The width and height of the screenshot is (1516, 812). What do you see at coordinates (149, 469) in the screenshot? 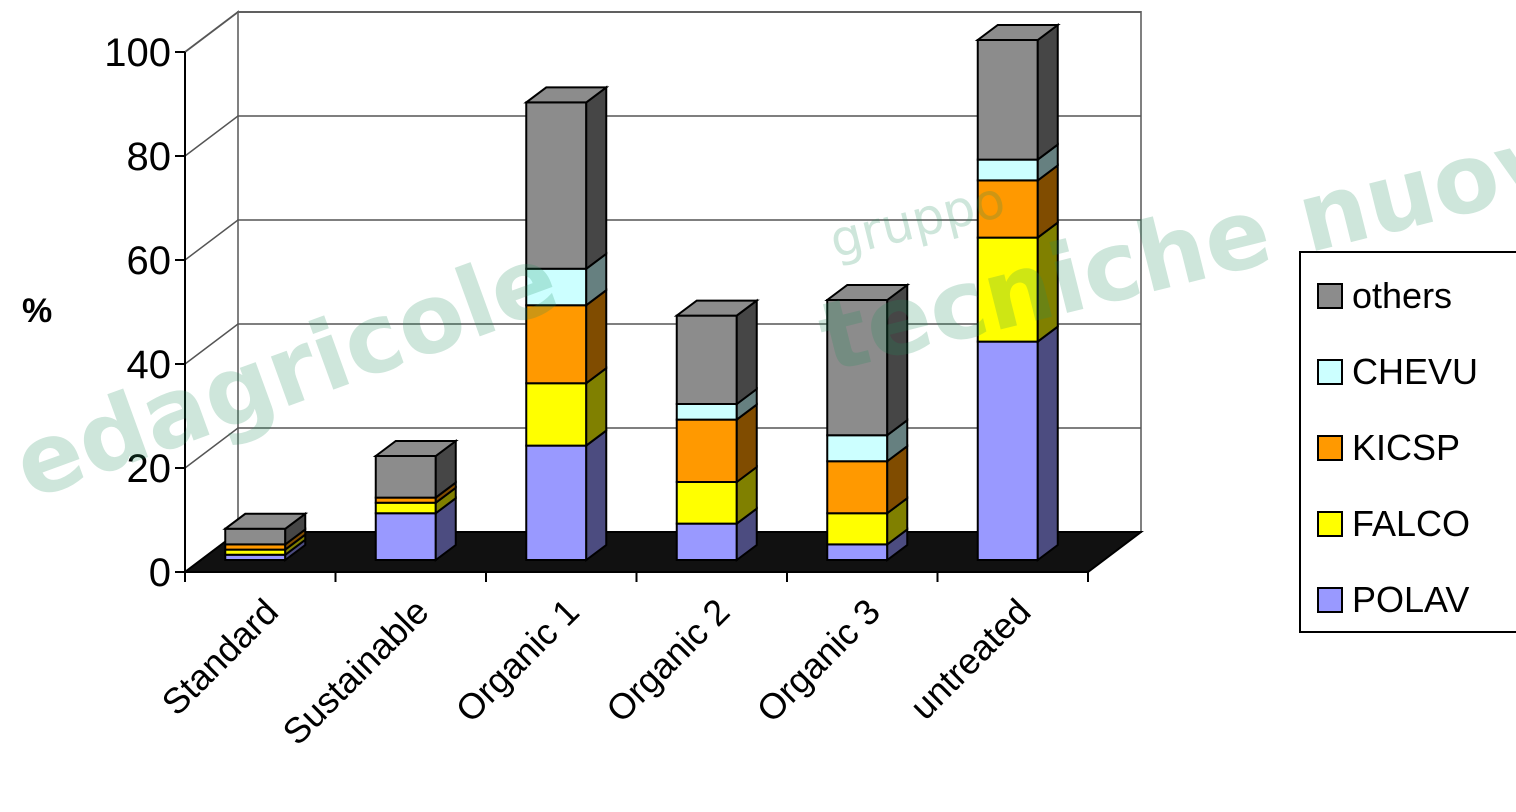
I see `y-tick-label: 20` at bounding box center [149, 469].